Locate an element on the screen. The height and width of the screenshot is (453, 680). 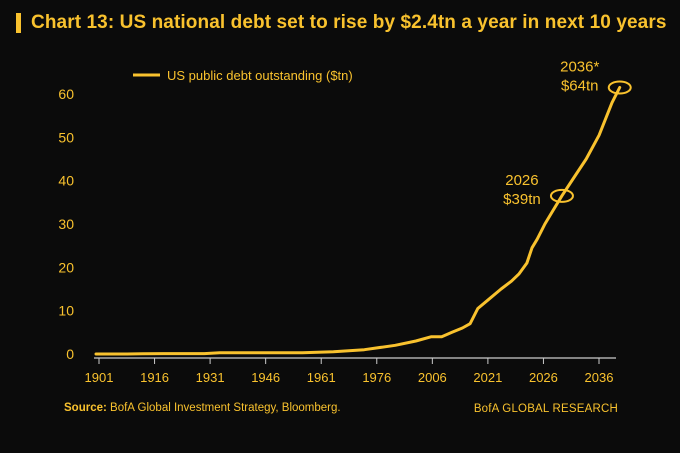
x-tick-label: 1916 is located at coordinates (154, 377).